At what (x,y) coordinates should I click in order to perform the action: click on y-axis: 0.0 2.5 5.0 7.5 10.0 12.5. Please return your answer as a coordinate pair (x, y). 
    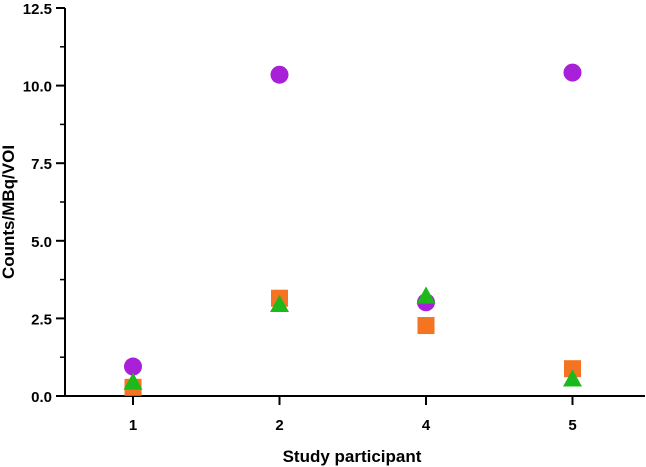
    Looking at the image, I should click on (44, 203).